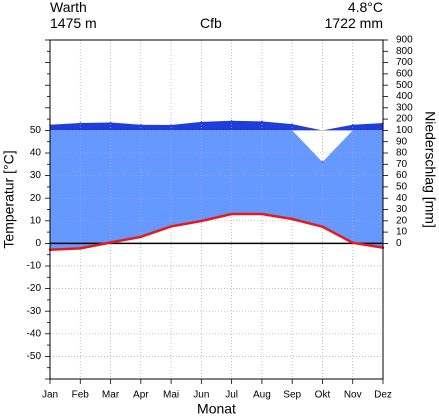 The height and width of the screenshot is (418, 439). I want to click on right-tick-label: 80, so click(402, 153).